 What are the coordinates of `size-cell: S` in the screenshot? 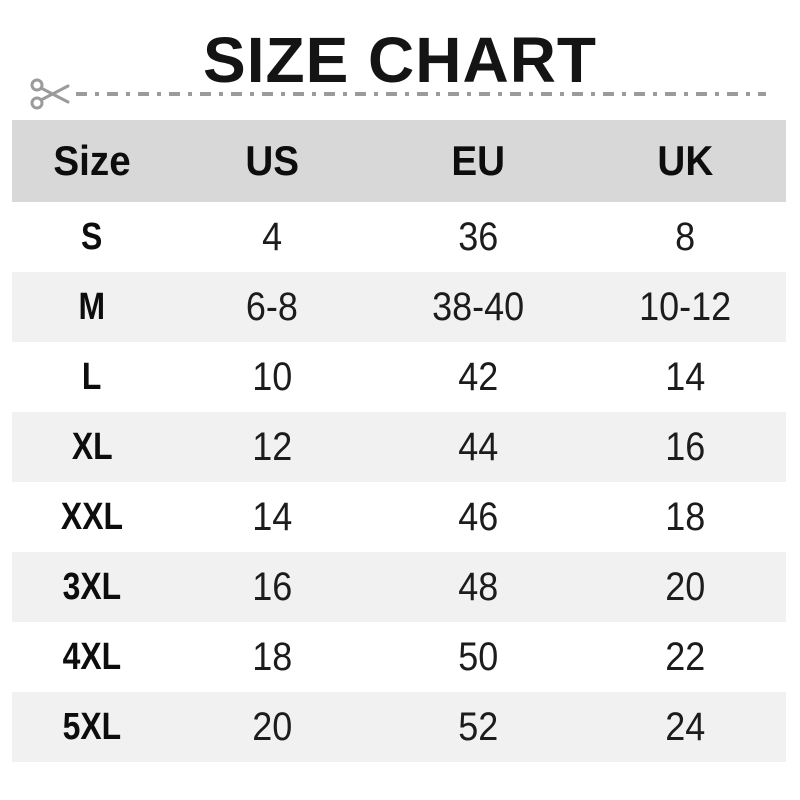 It's located at (92, 236).